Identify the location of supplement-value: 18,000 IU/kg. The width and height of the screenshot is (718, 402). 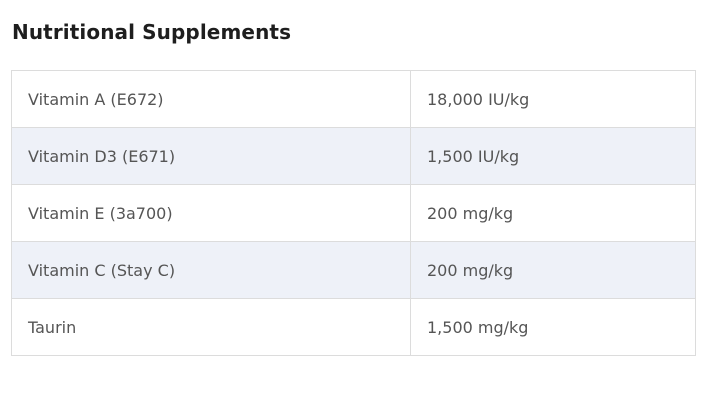
(553, 99).